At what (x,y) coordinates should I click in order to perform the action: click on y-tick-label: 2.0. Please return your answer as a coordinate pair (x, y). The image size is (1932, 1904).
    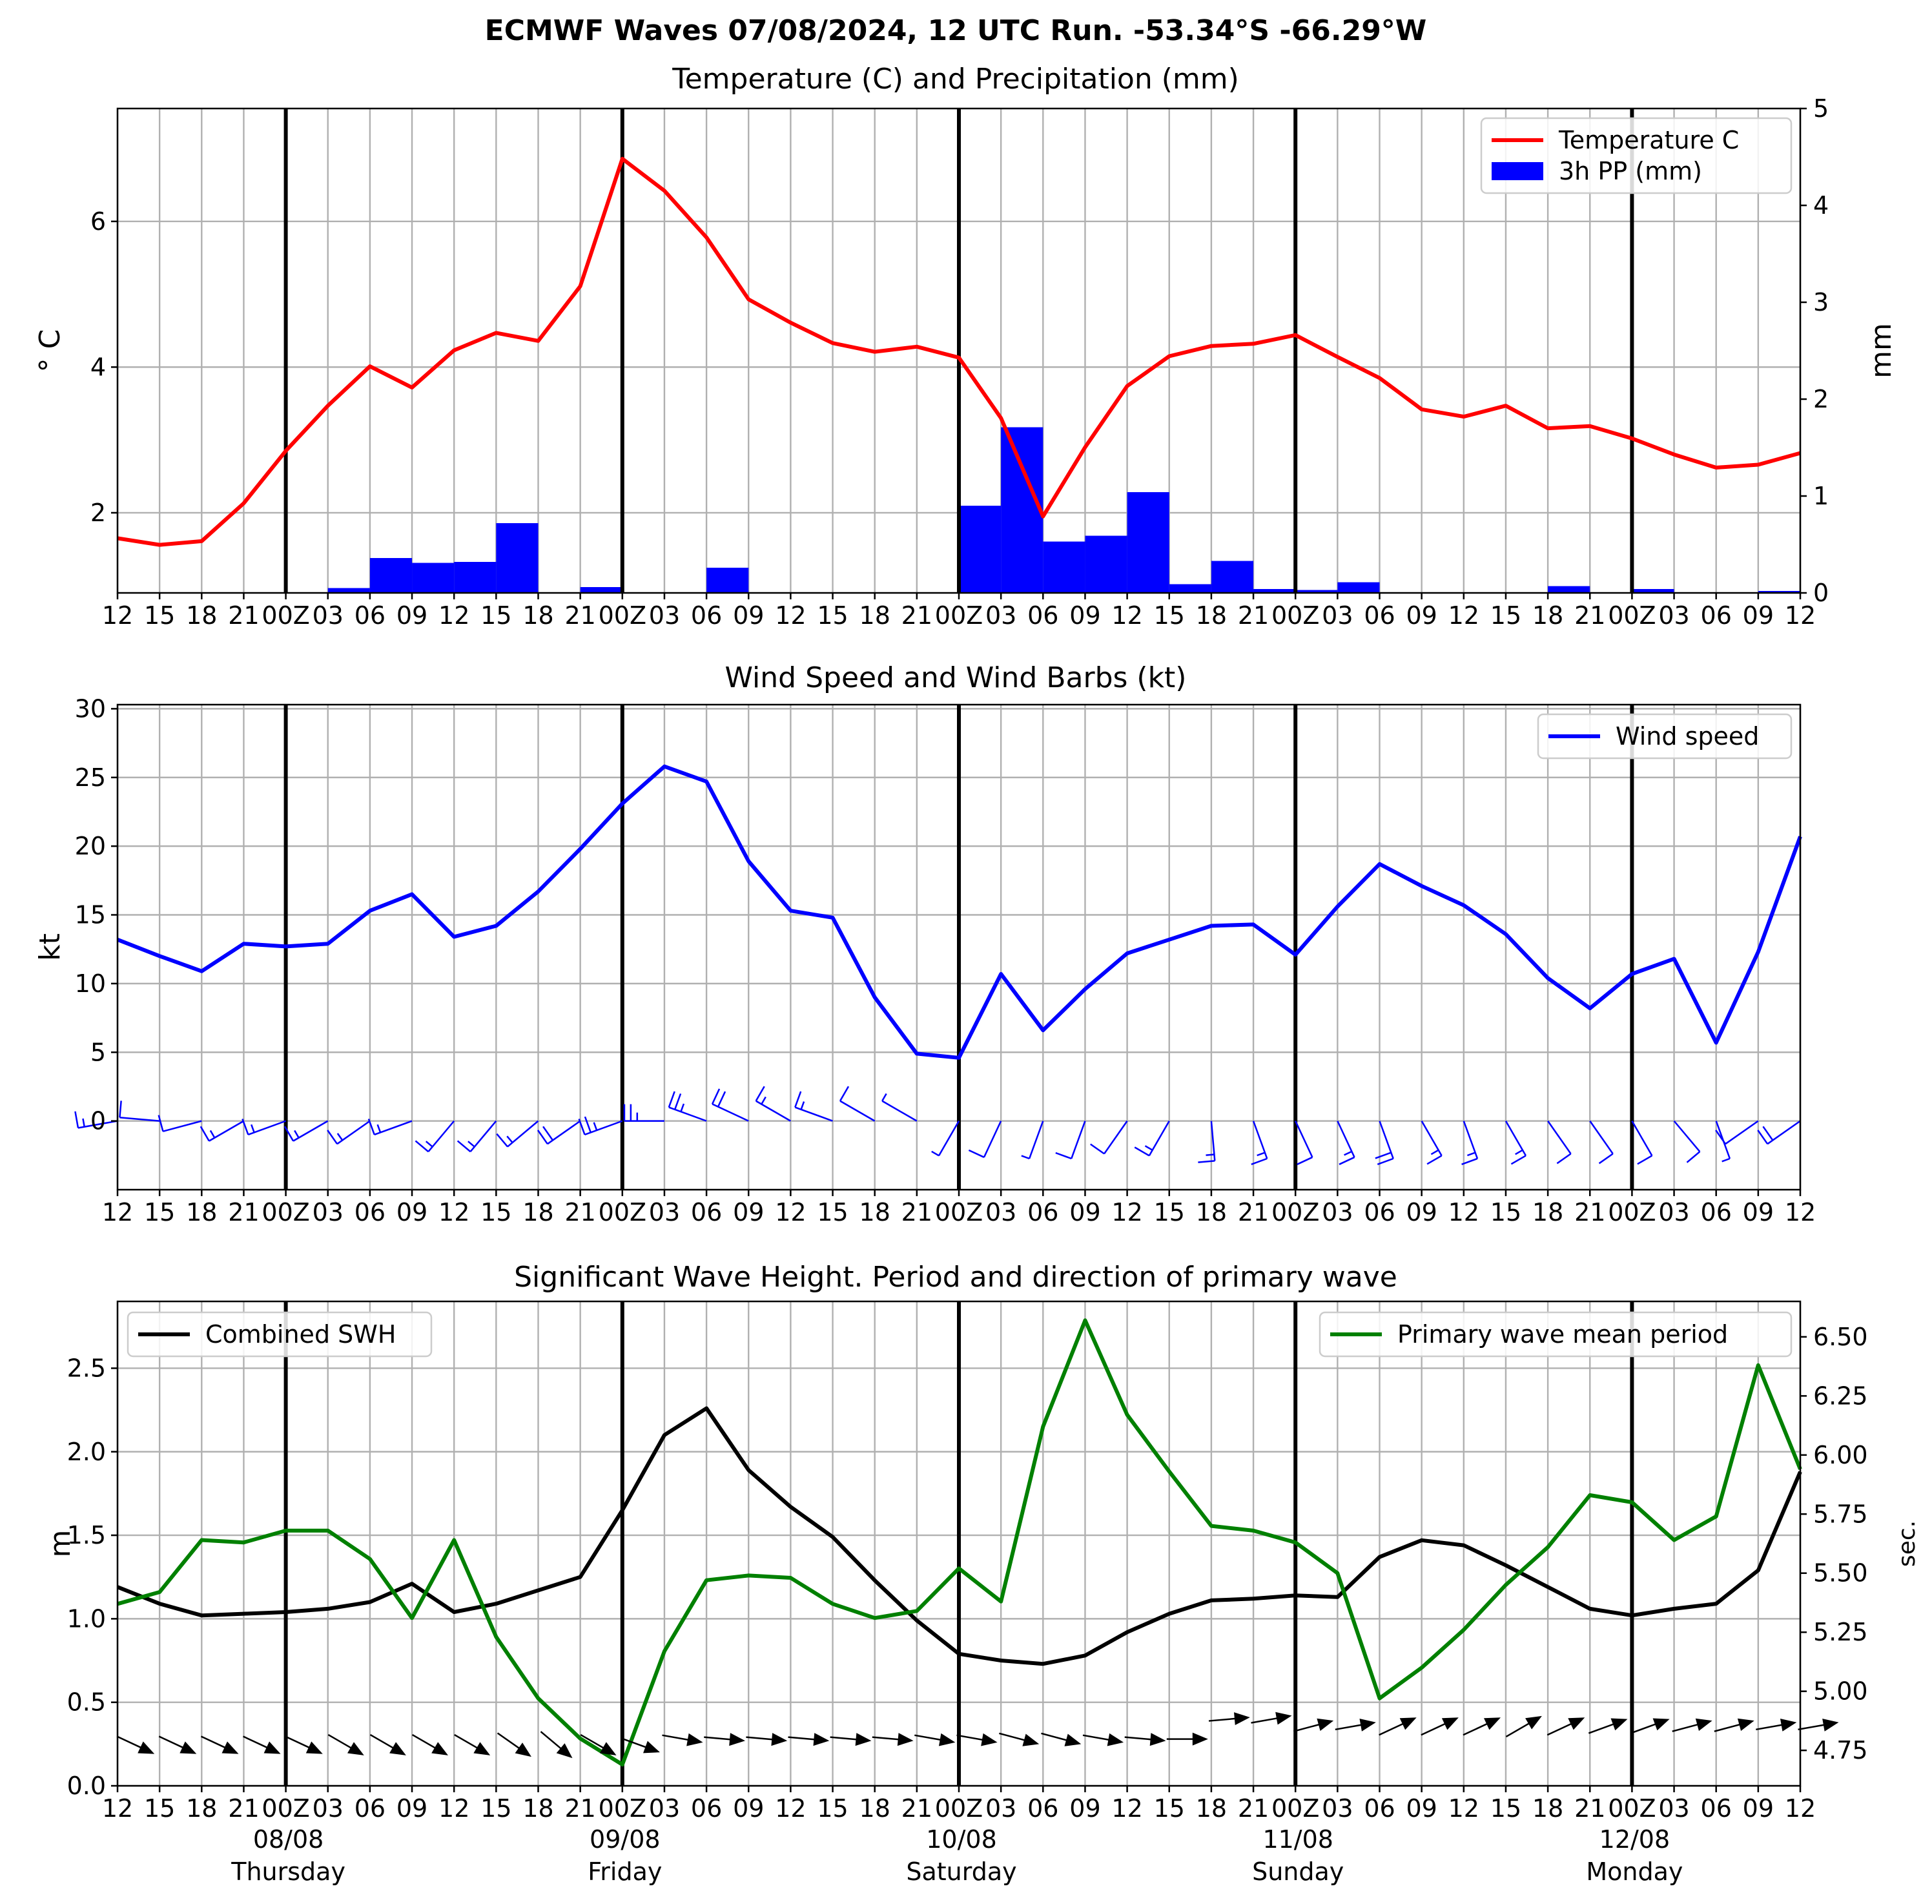
    Looking at the image, I should click on (86, 1452).